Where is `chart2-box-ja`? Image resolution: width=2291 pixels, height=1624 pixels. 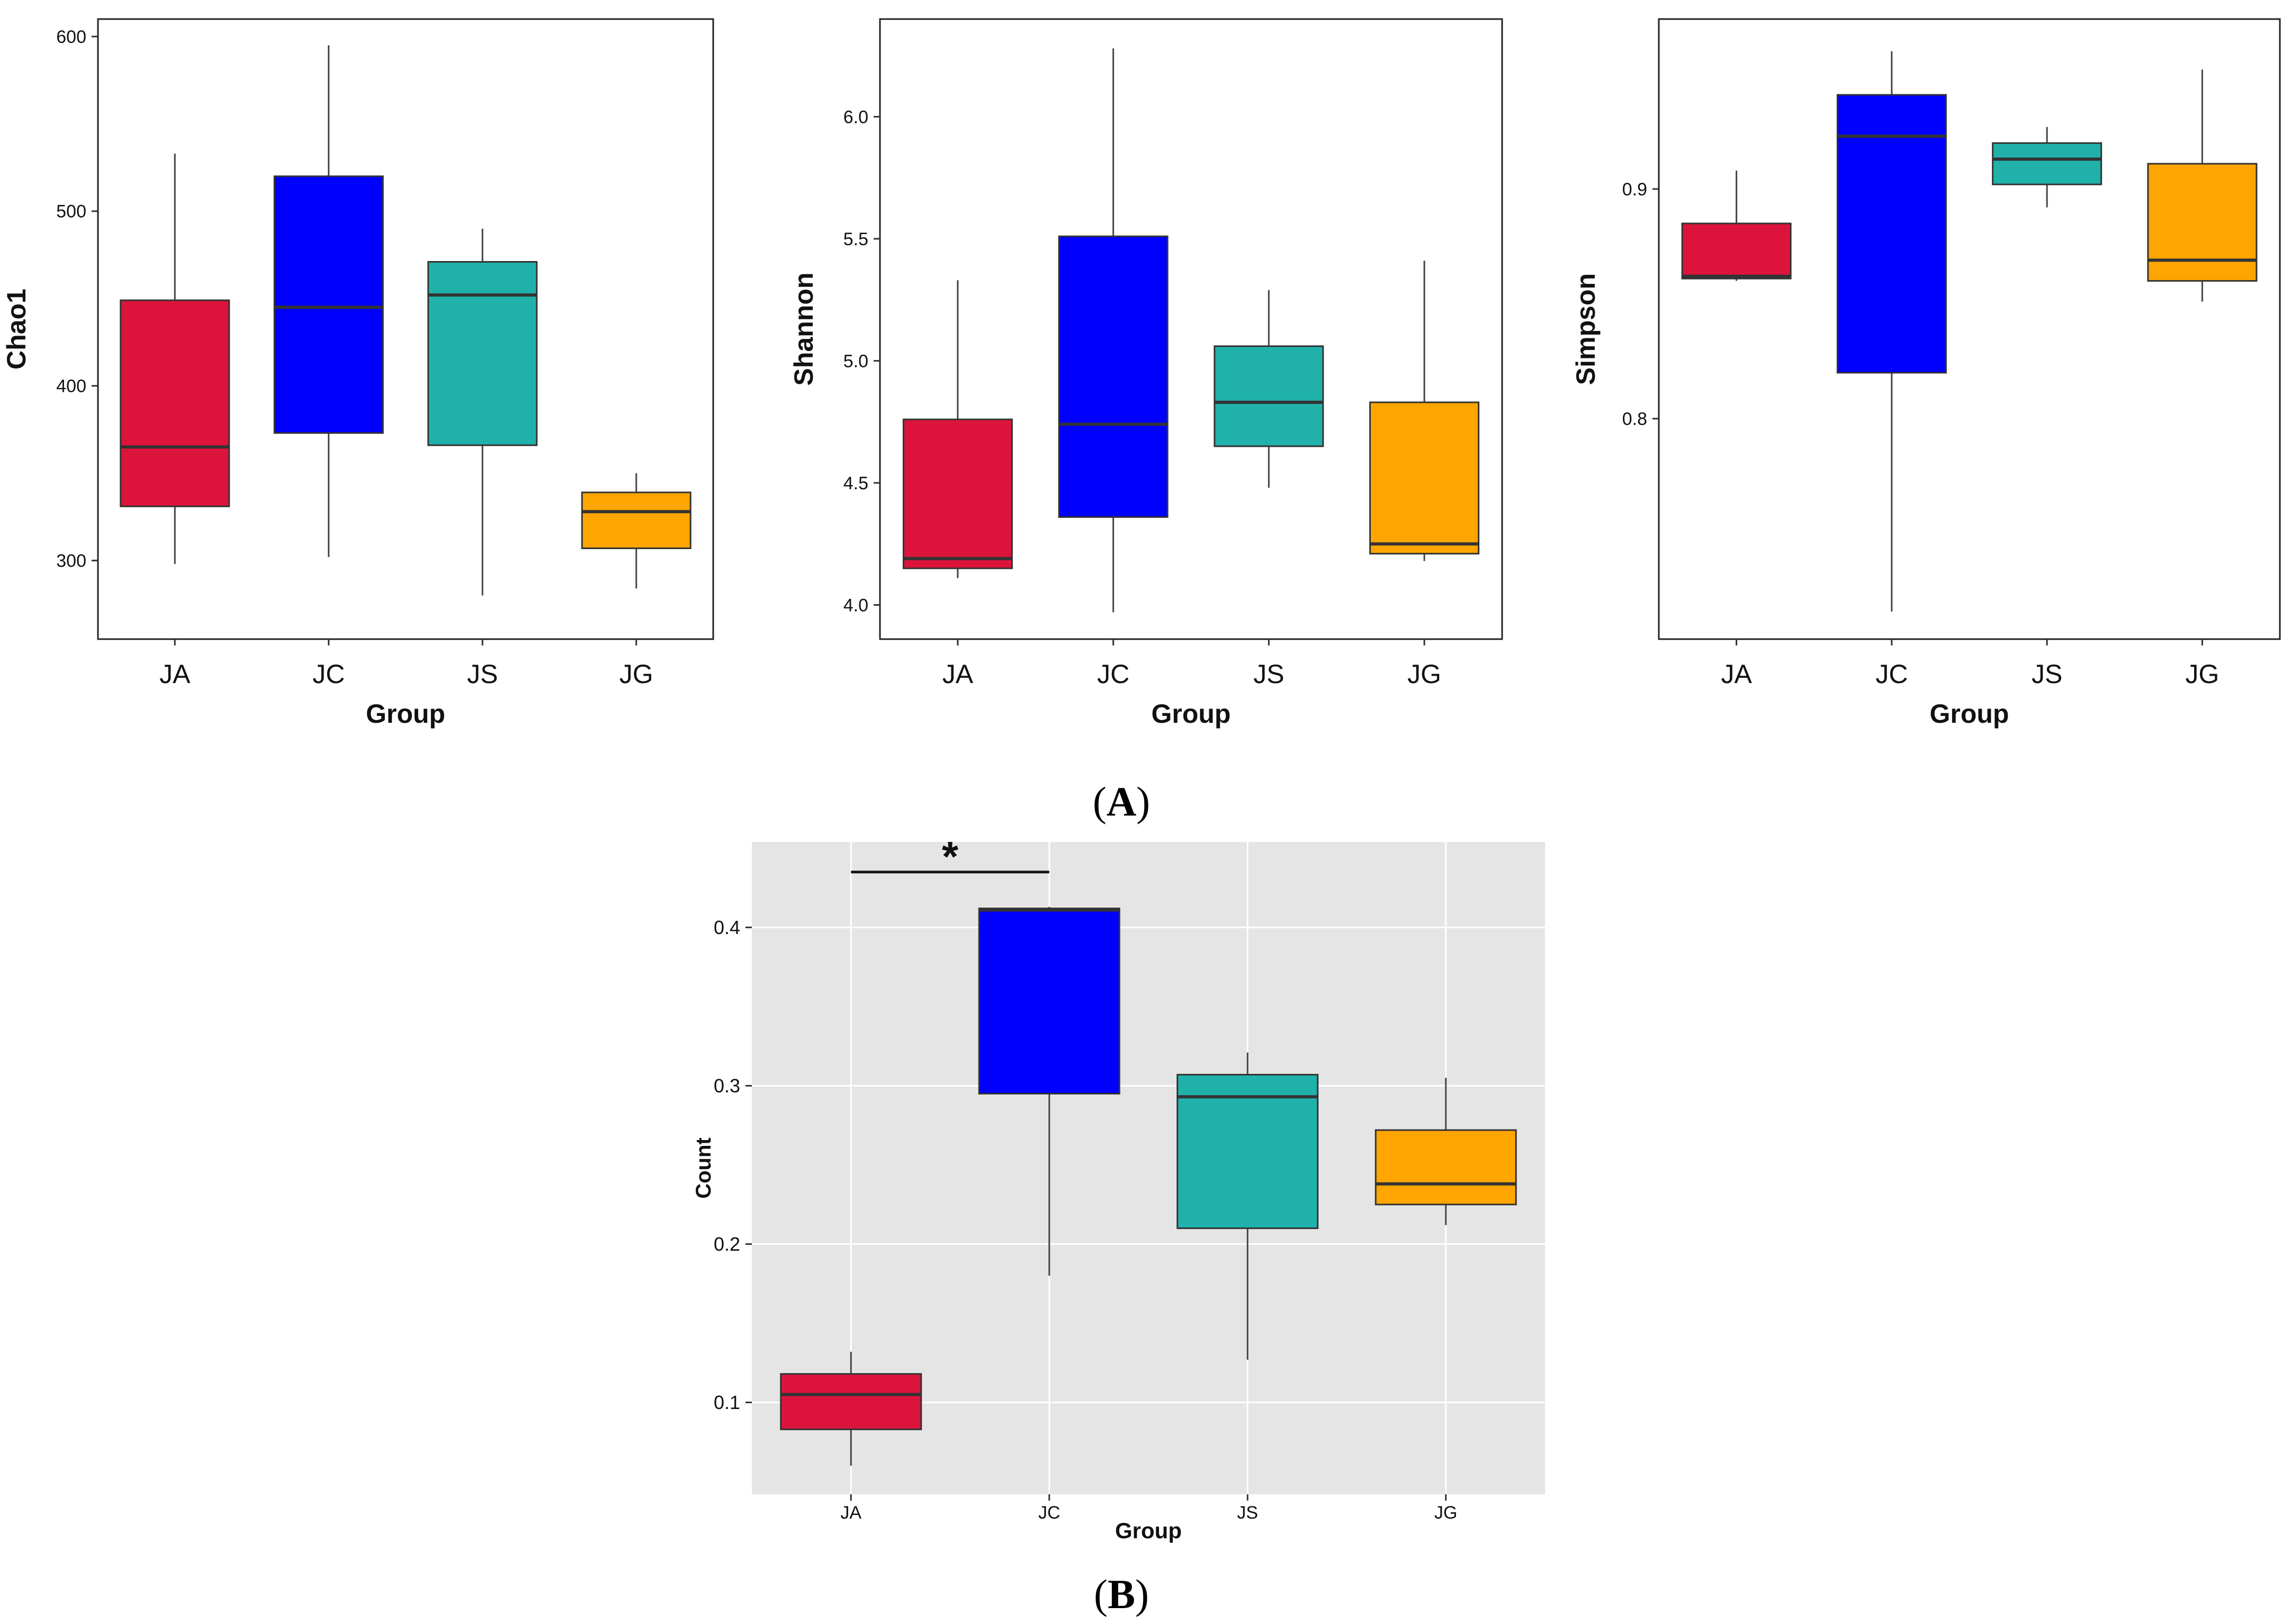 chart2-box-ja is located at coordinates (1736, 226).